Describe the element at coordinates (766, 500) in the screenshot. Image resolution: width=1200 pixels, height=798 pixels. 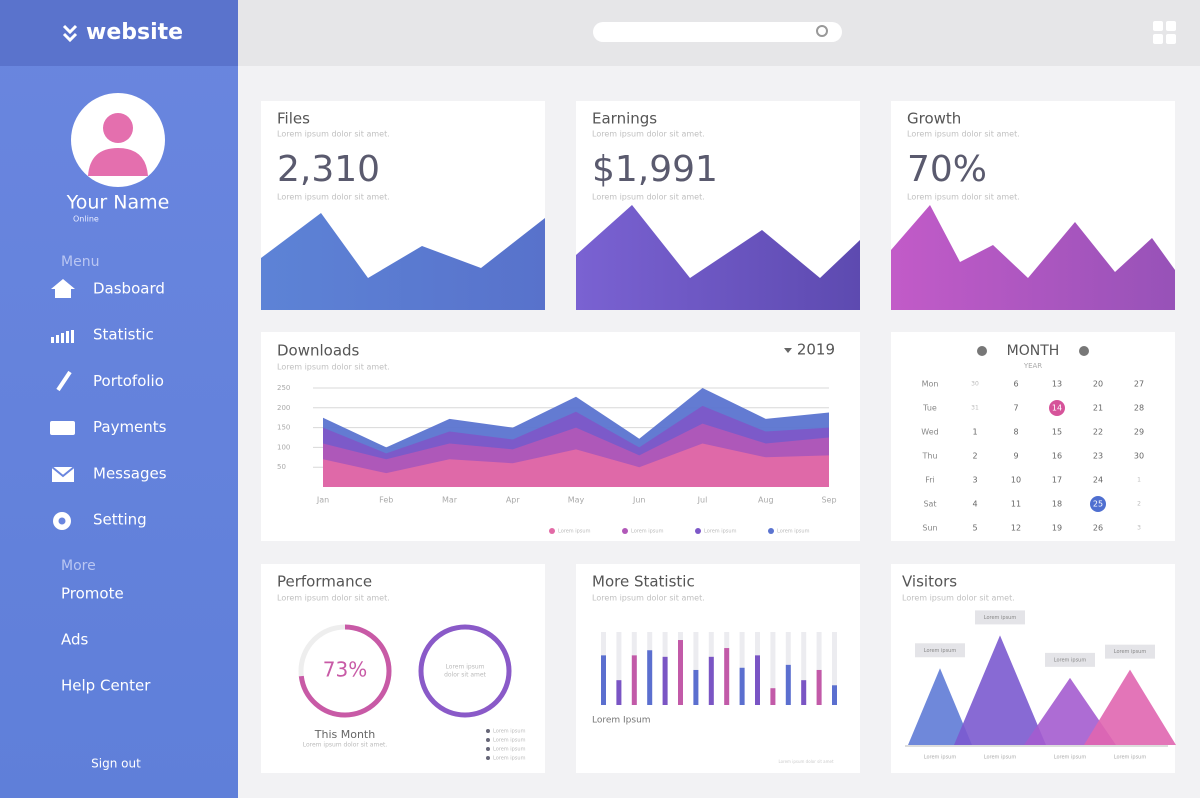
I see `x-tick-label: Aug` at that location.